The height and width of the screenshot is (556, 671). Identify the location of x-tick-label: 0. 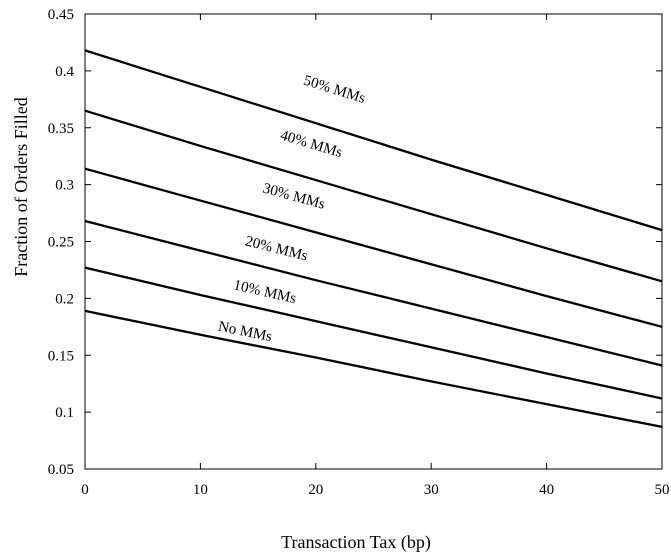
(85, 490).